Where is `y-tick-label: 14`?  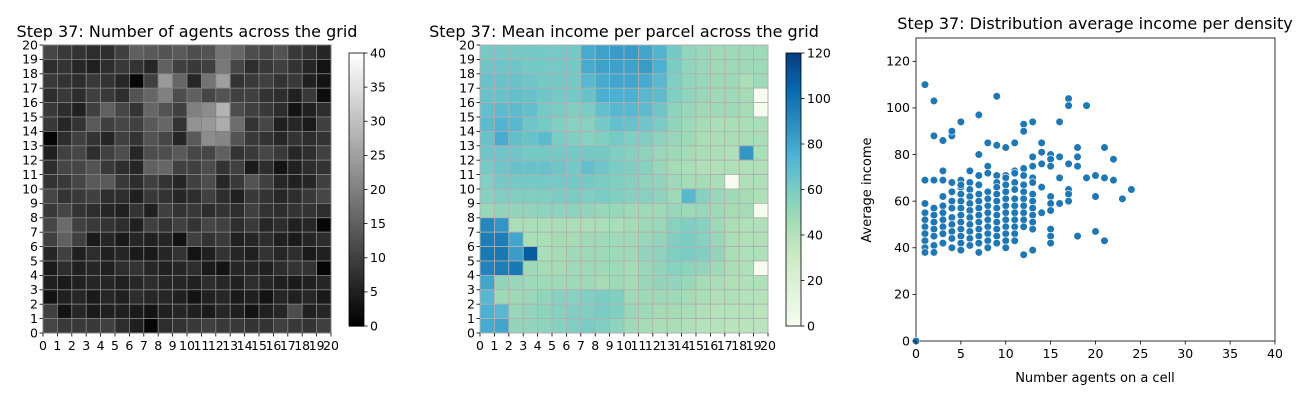
y-tick-label: 14 is located at coordinates (30, 131).